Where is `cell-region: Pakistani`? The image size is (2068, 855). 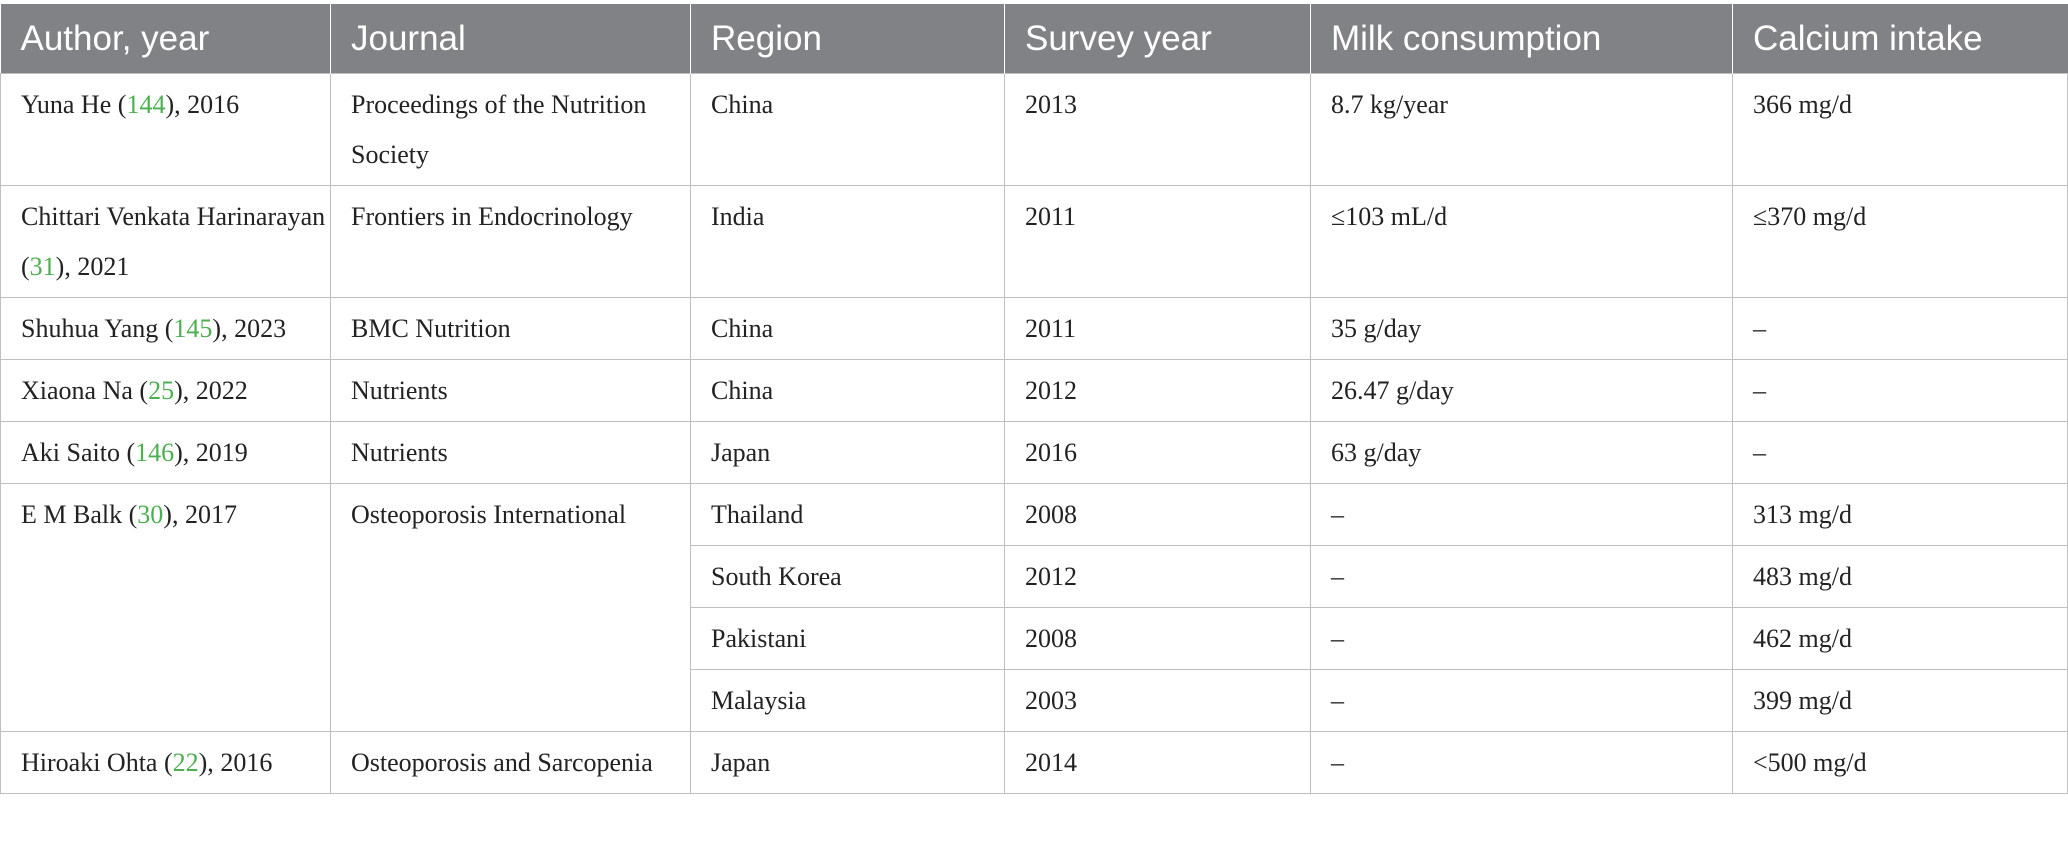 cell-region: Pakistani is located at coordinates (847, 638).